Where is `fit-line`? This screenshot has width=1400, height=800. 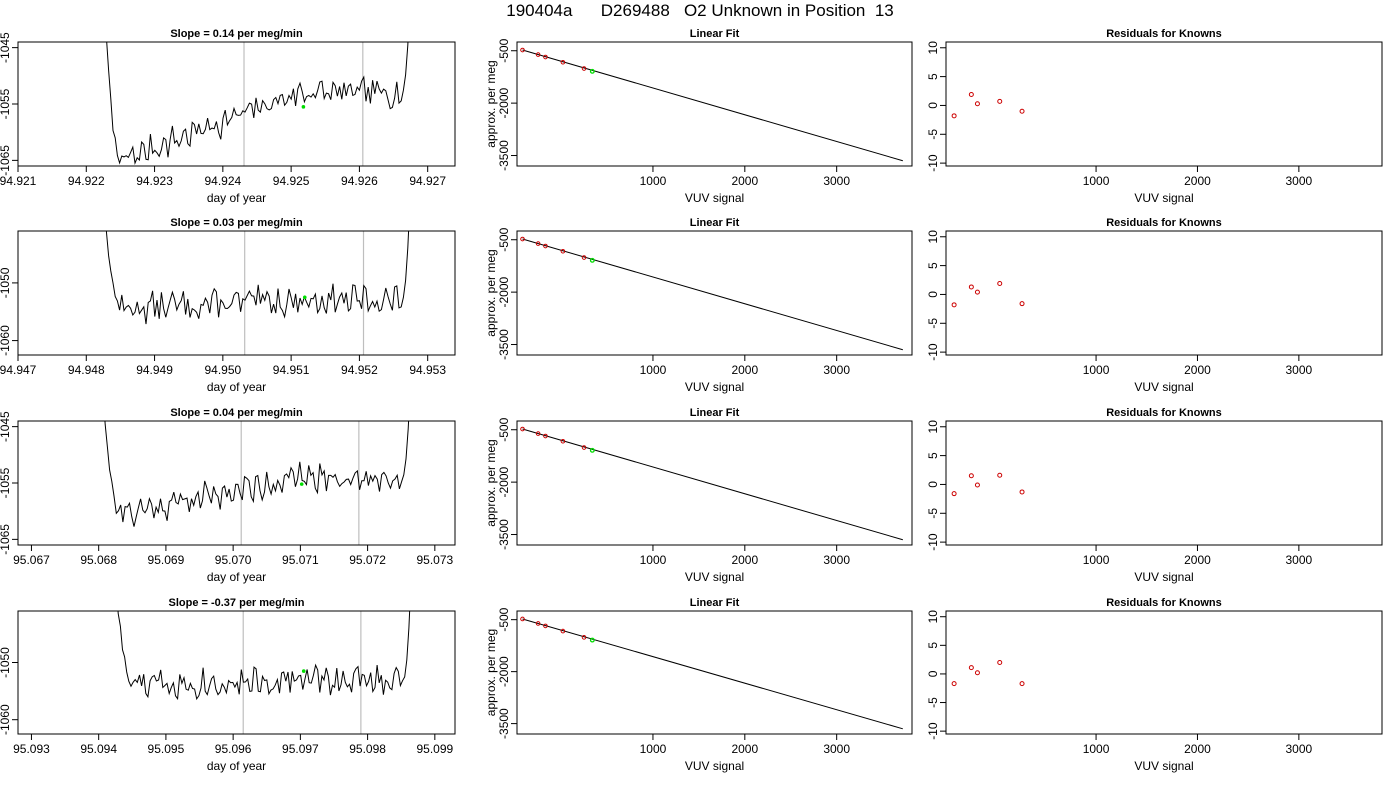
fit-line is located at coordinates (712, 294).